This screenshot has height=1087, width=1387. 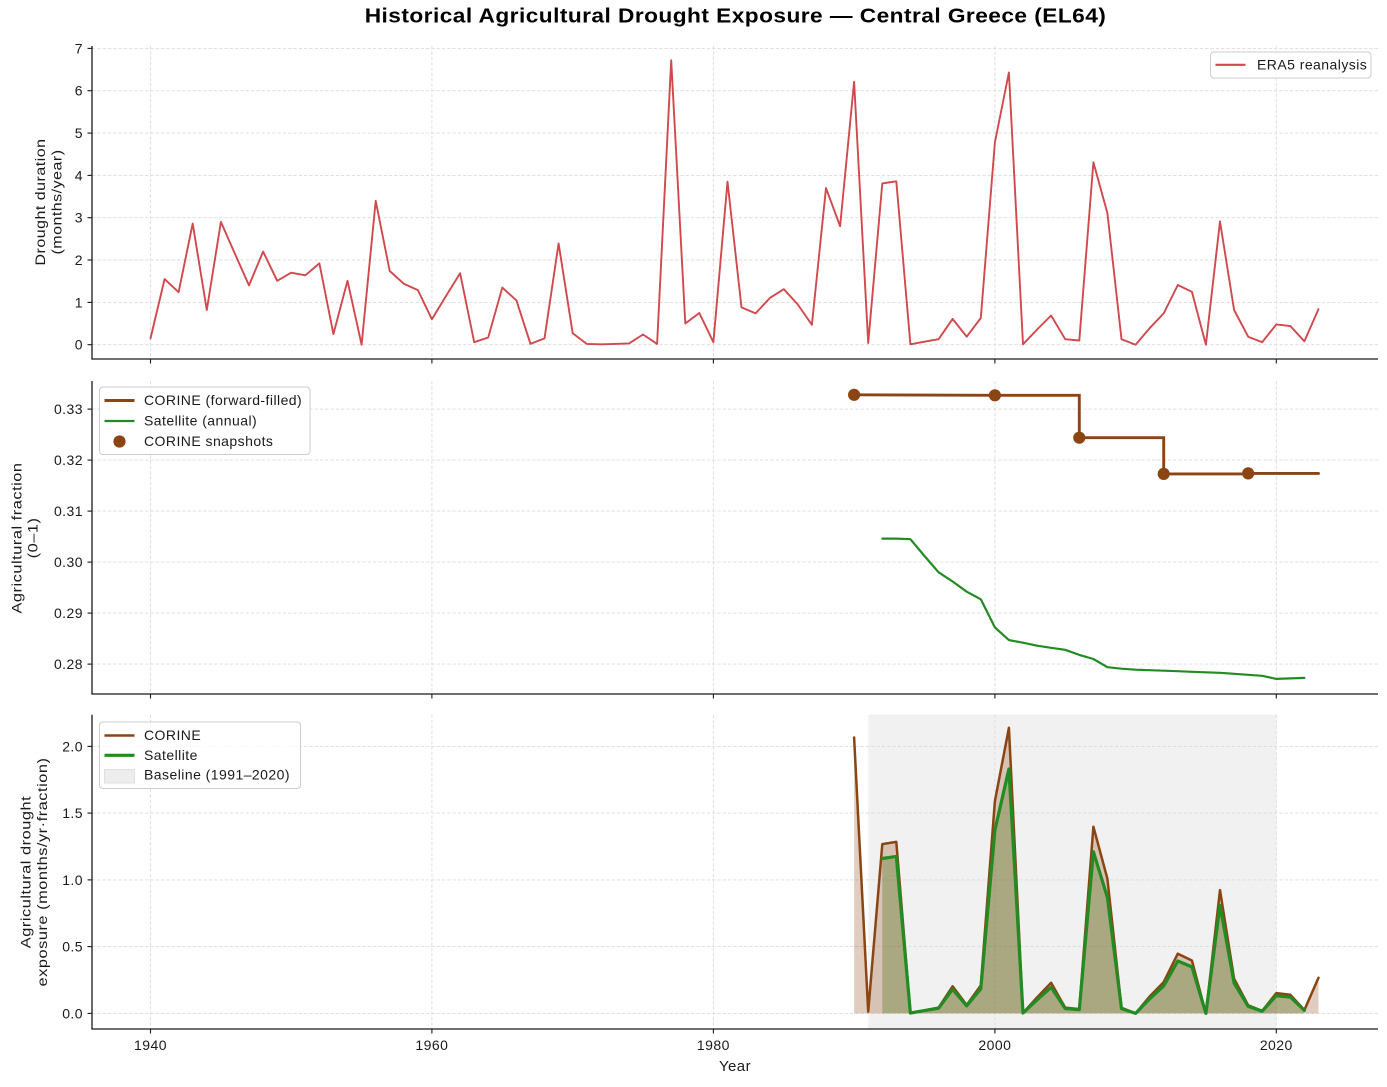 I want to click on svg-text: 0.30, so click(x=68, y=562).